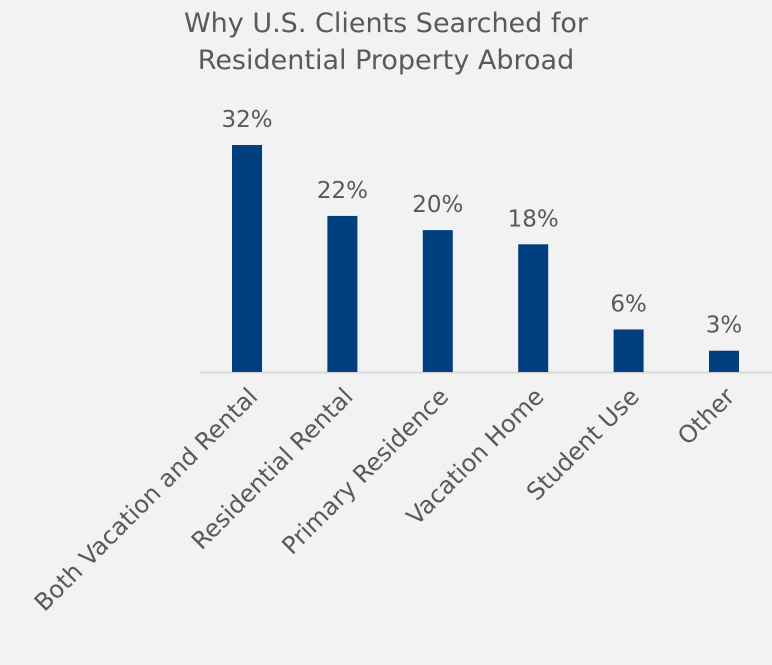 This screenshot has width=772, height=665. Describe the element at coordinates (272, 468) in the screenshot. I see `x-tick-label: Residential Rental` at that location.